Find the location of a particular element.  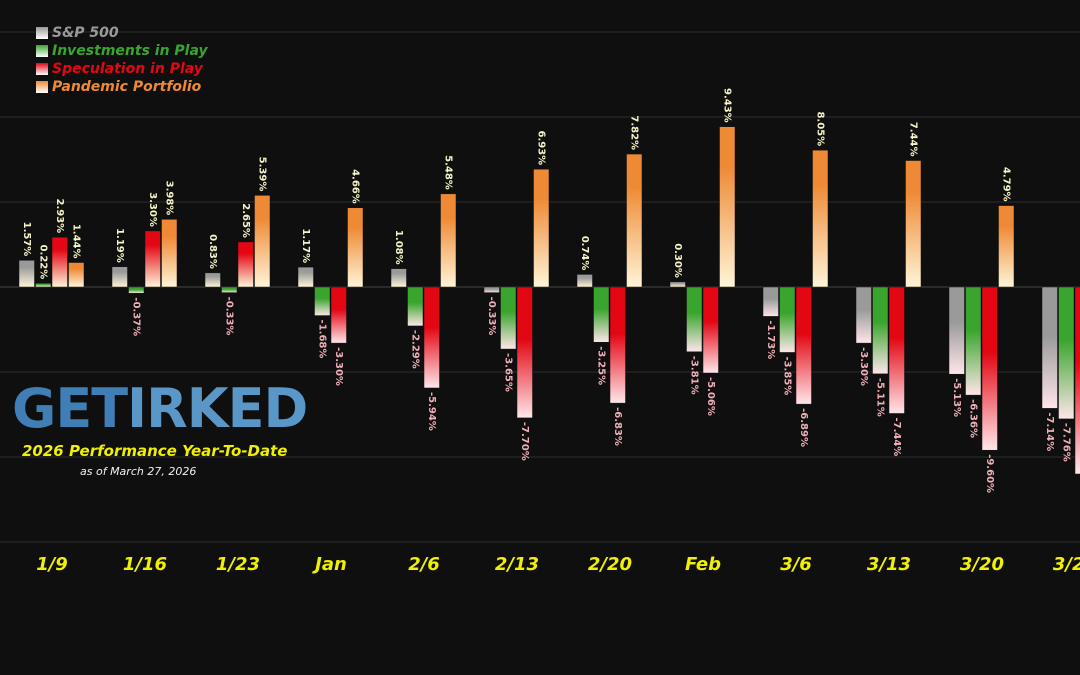

data-label: 1.19% is located at coordinates (119, 245).